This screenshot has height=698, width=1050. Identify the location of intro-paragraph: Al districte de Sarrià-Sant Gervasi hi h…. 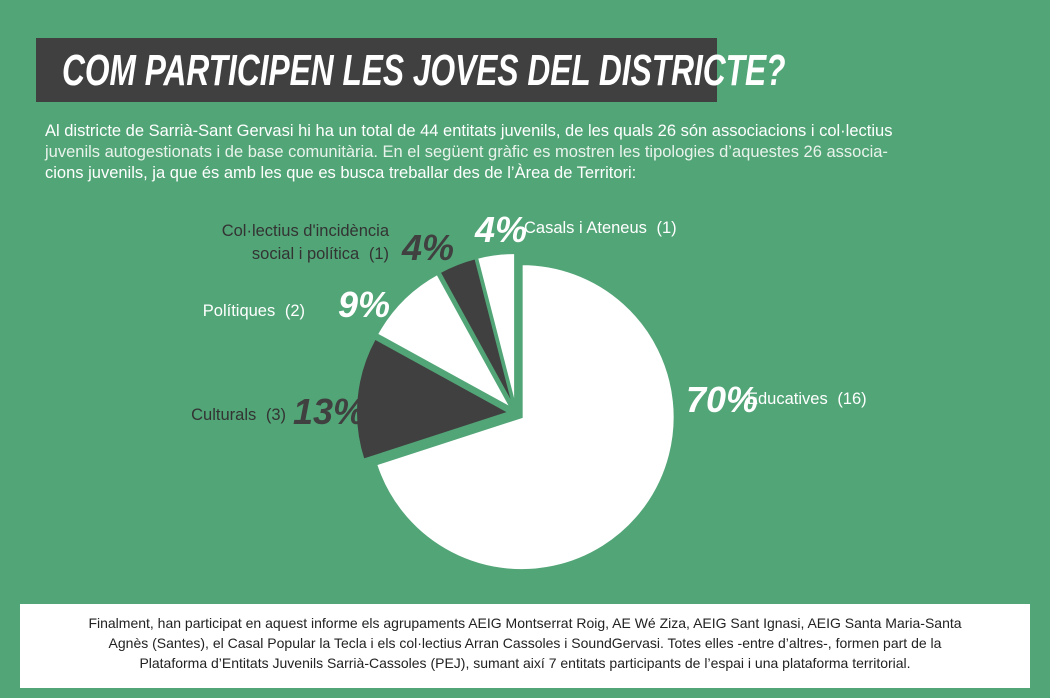
(525, 152).